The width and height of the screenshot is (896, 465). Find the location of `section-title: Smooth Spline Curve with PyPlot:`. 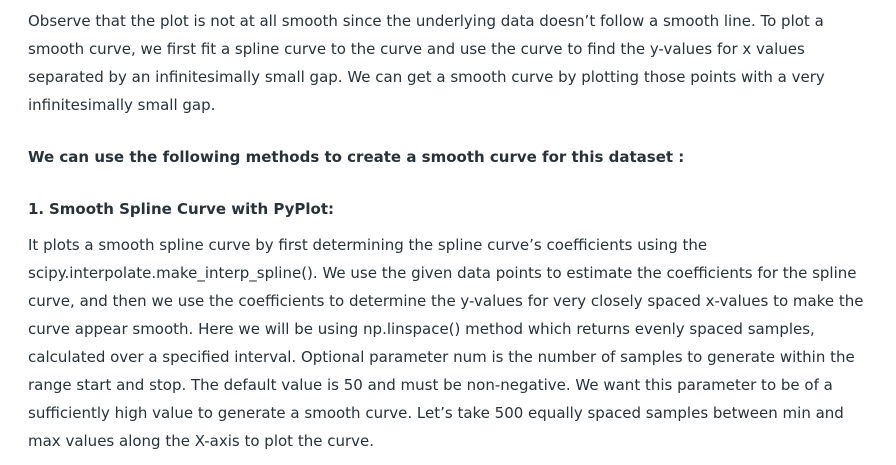

section-title: Smooth Spline Curve with PyPlot: is located at coordinates (191, 209).